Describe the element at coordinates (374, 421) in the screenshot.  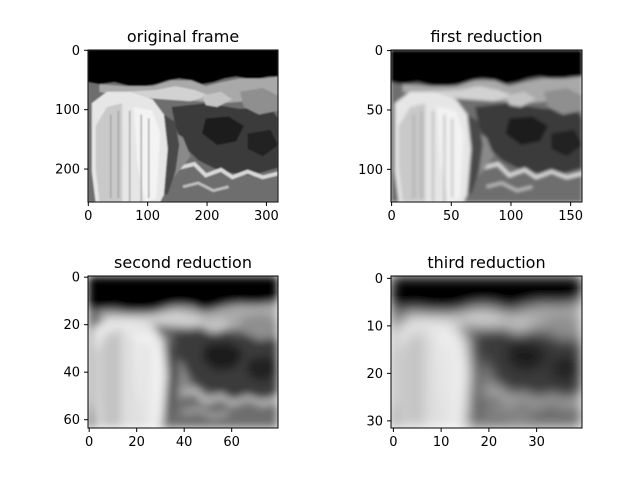
I see `y-tick-label: 30` at that location.